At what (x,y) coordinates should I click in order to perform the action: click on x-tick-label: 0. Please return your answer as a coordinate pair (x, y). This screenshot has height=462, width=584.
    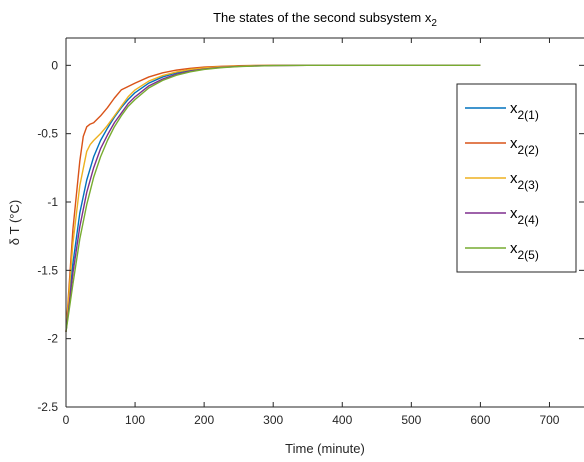
    Looking at the image, I should click on (66, 420).